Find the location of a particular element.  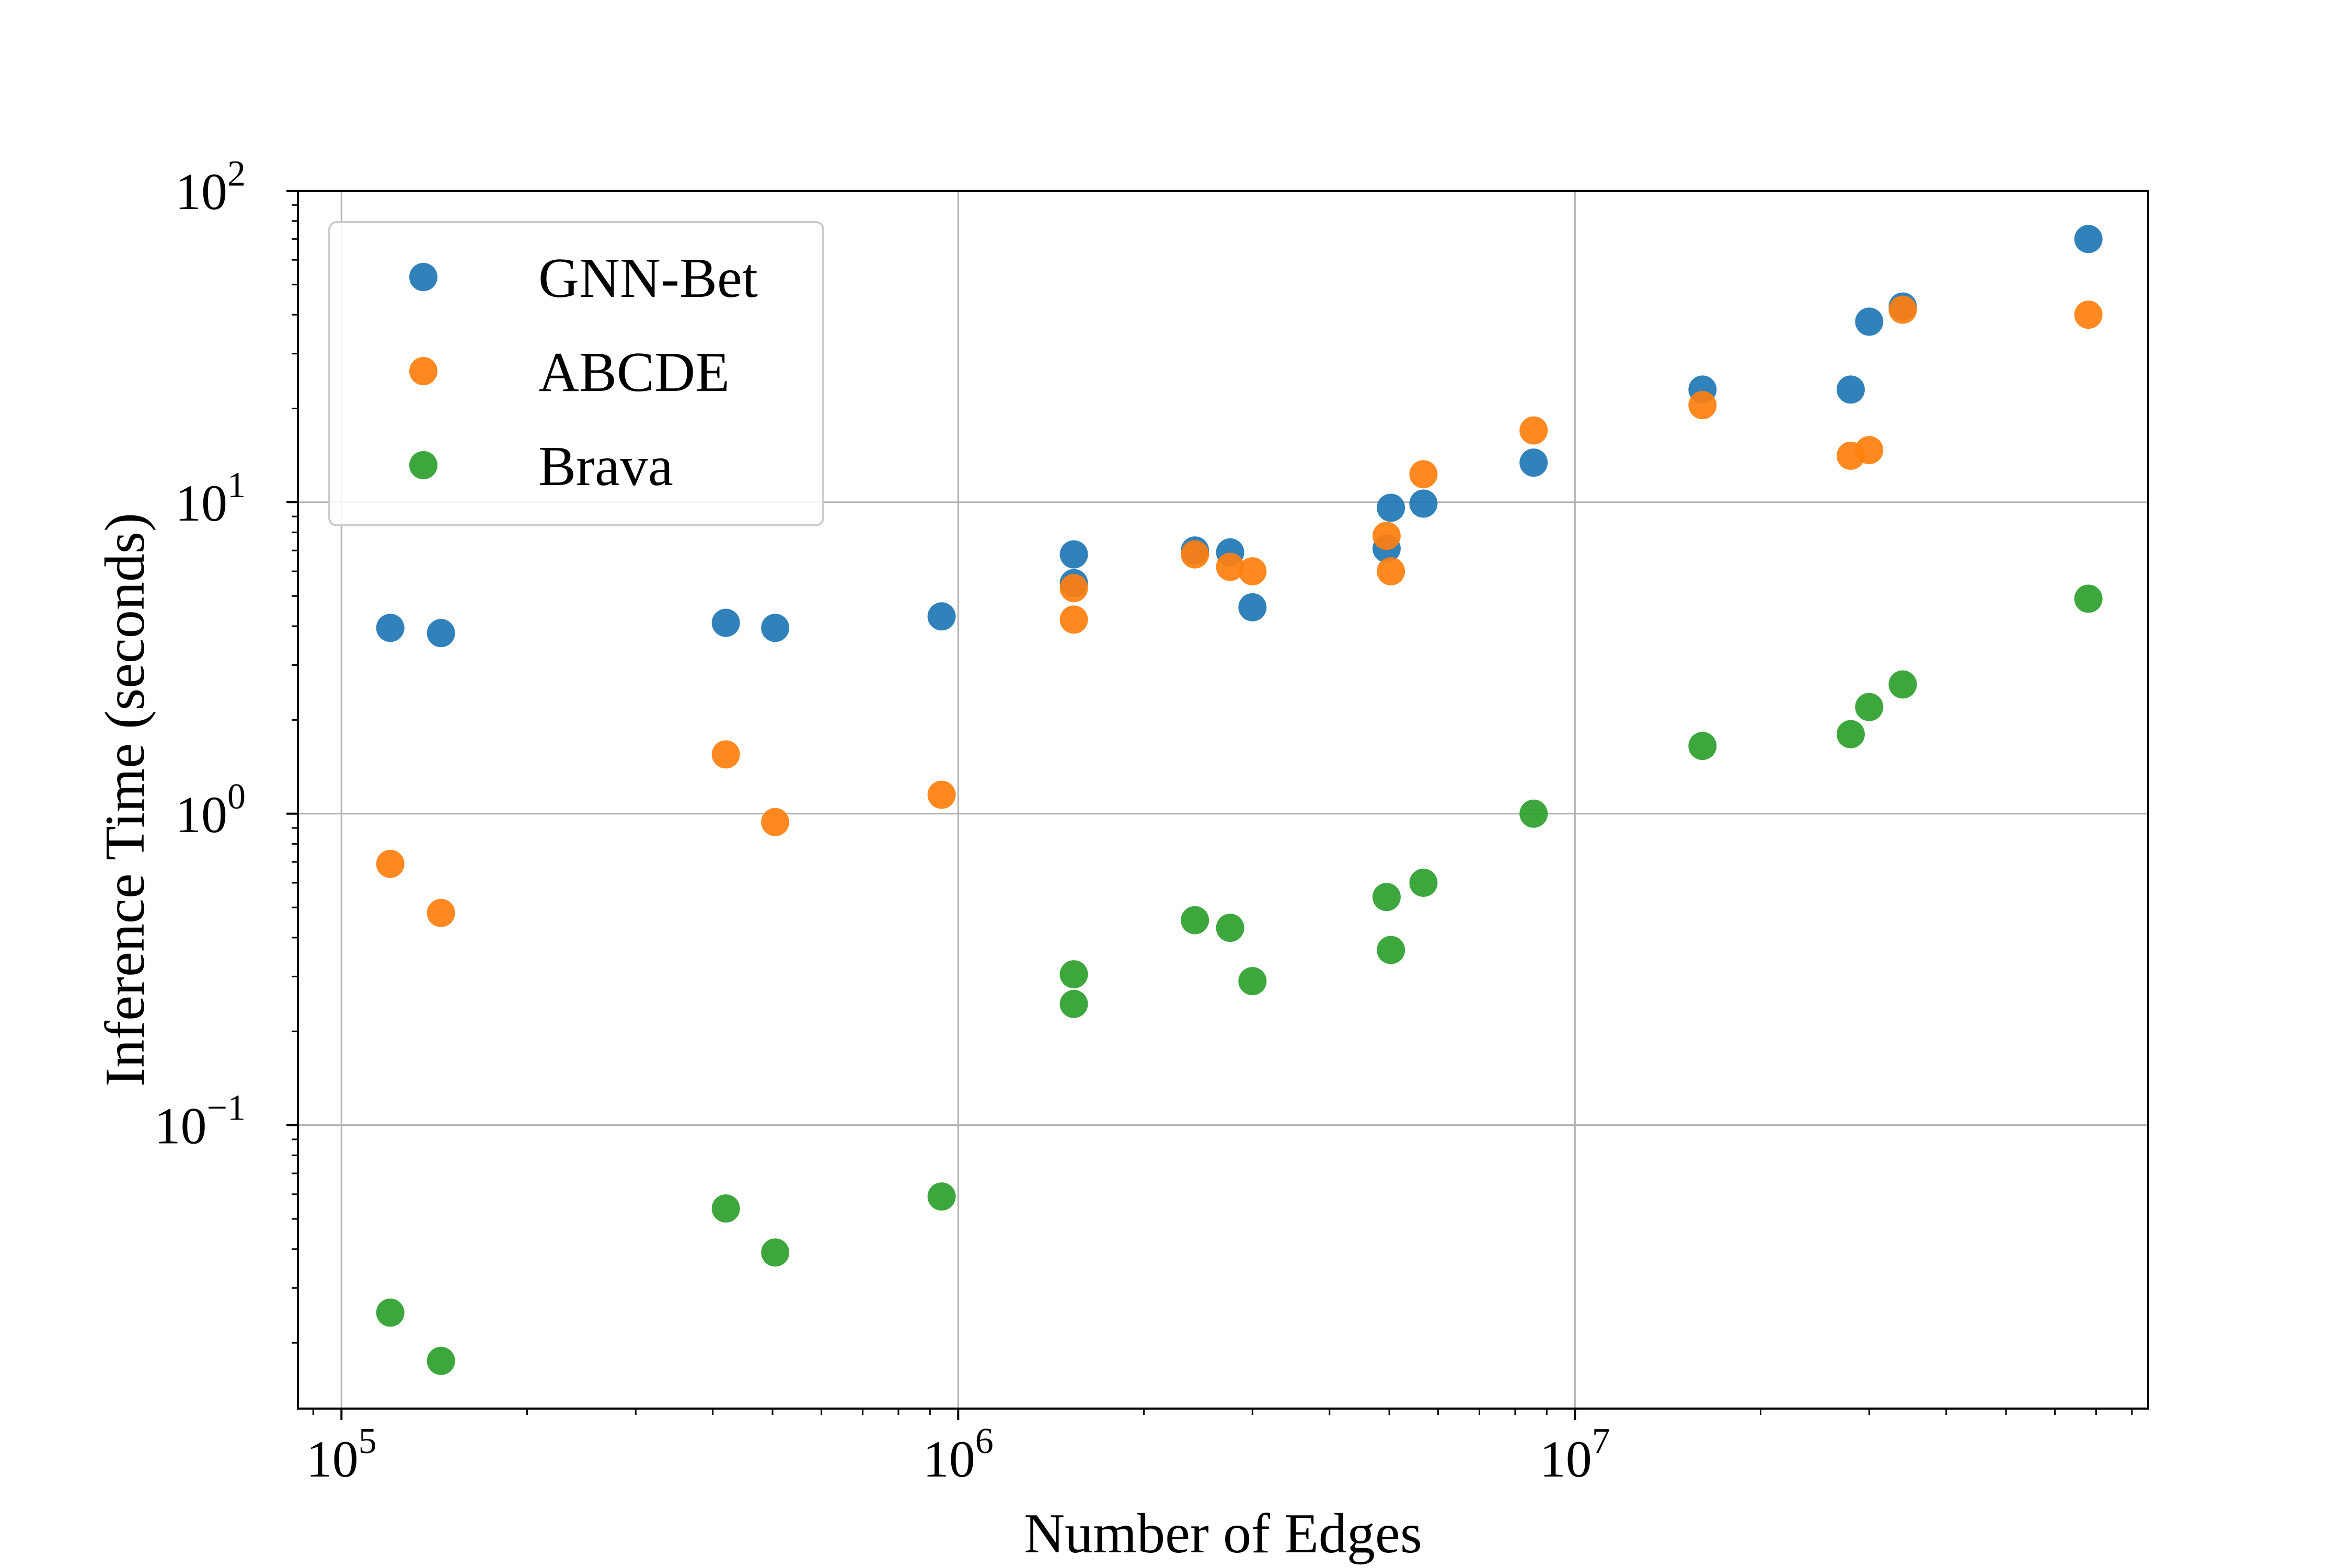

legend-label: GNN-Bet is located at coordinates (648, 278).